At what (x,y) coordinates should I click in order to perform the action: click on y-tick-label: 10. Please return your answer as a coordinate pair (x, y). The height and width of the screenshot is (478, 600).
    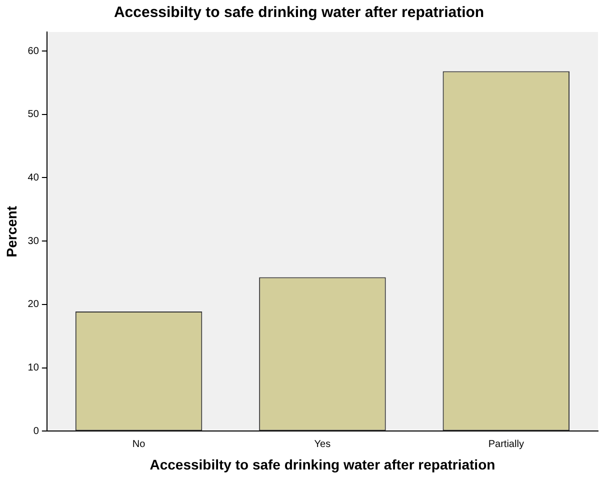
    Looking at the image, I should click on (34, 368).